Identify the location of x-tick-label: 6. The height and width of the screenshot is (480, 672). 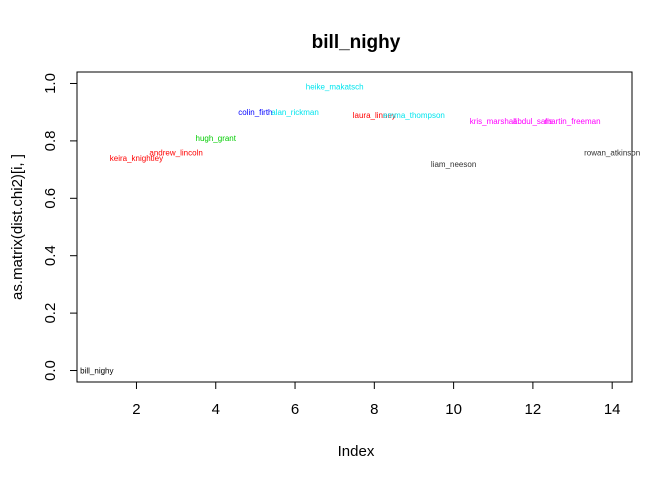
(295, 409).